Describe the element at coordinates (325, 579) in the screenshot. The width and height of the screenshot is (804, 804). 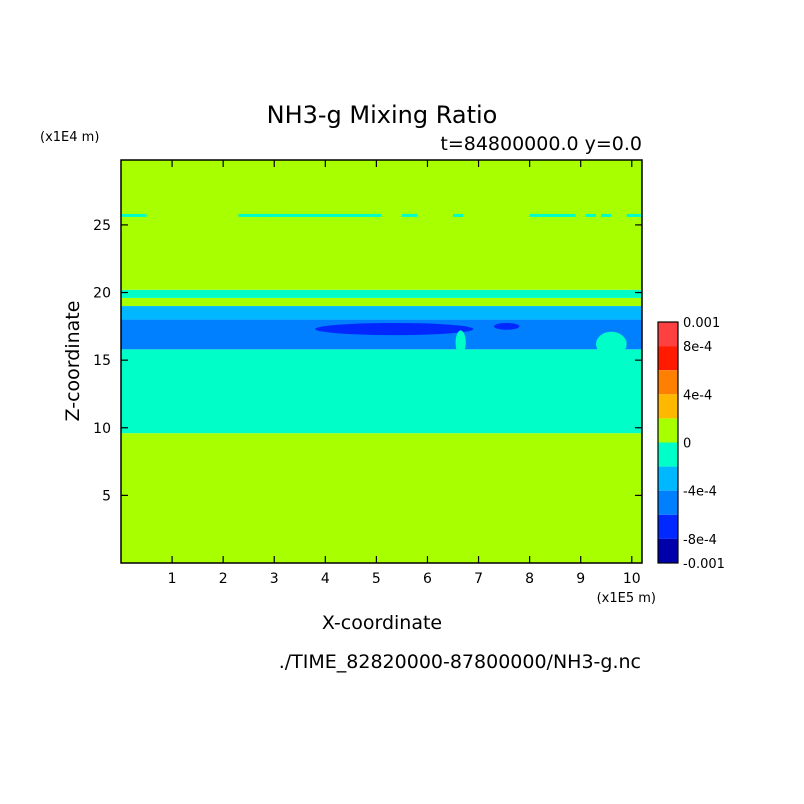
I see `x-tick-label: 4` at that location.